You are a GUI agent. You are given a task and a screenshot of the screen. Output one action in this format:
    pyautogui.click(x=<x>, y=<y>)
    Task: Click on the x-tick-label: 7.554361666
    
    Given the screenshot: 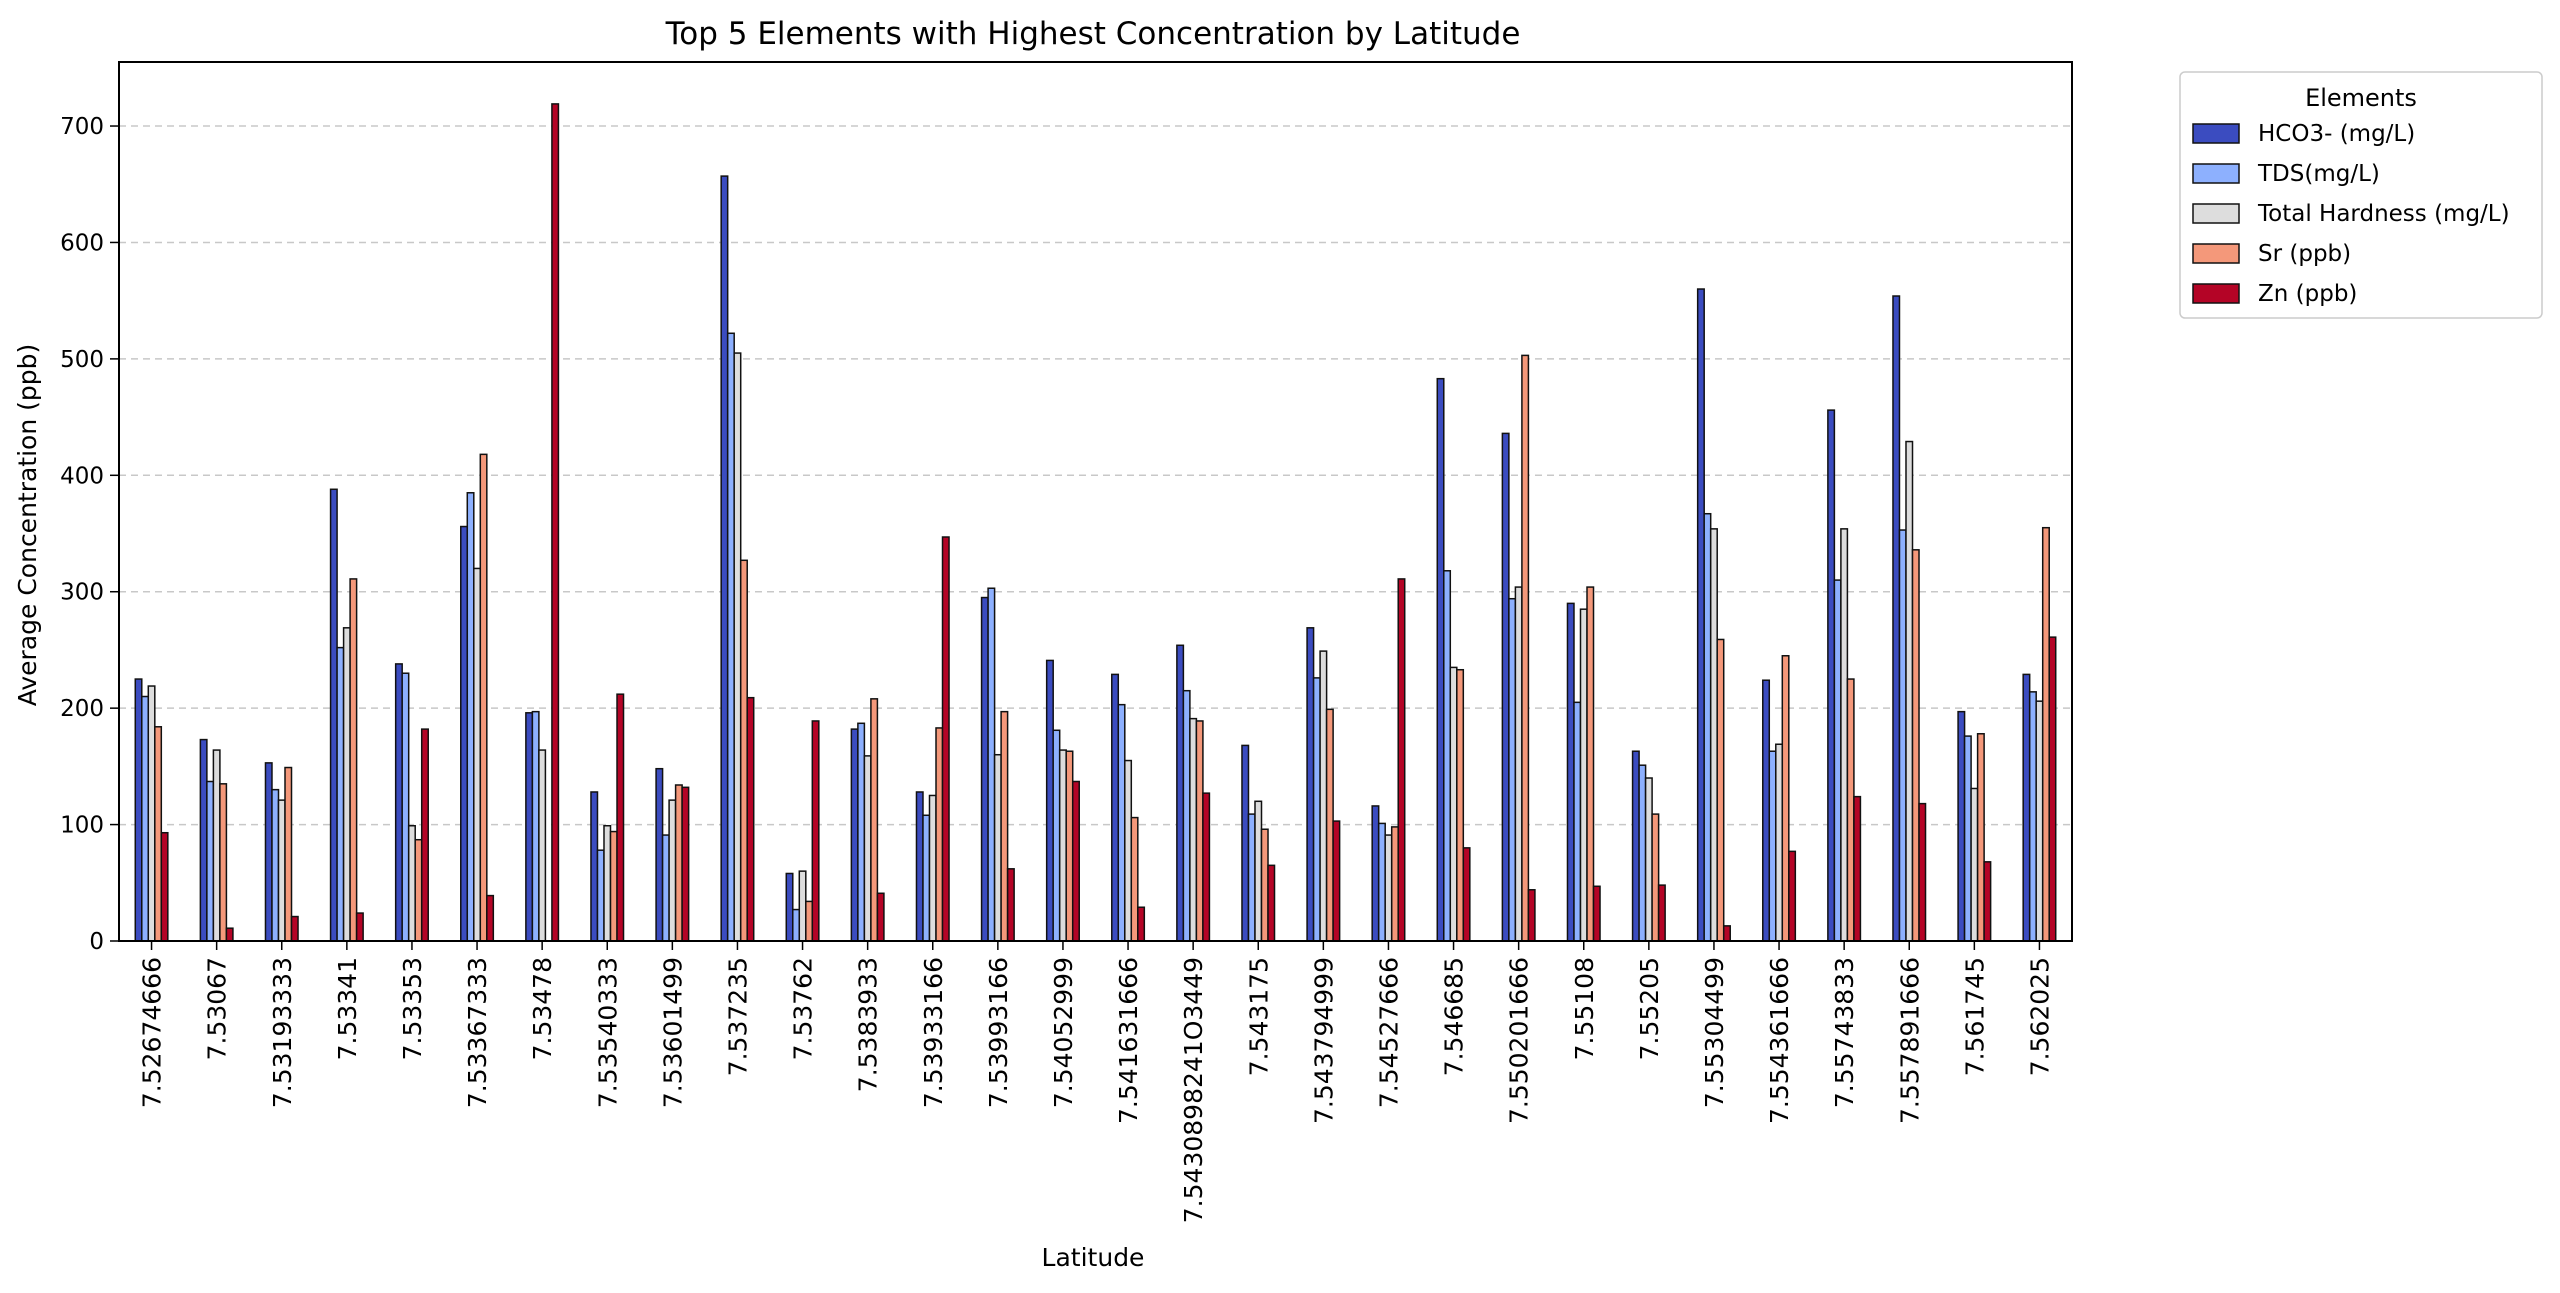 What is the action you would take?
    pyautogui.click(x=1779, y=1040)
    